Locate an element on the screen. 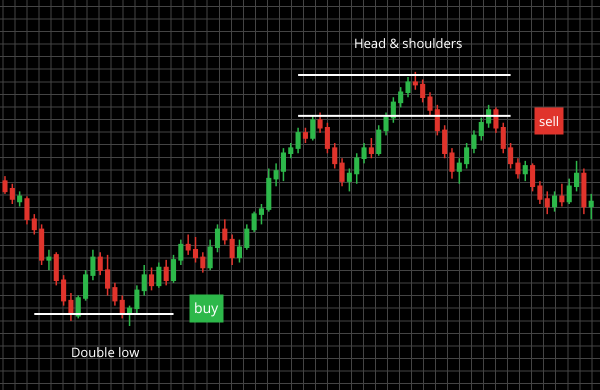 The width and height of the screenshot is (600, 390). annotation: buy is located at coordinates (207, 308).